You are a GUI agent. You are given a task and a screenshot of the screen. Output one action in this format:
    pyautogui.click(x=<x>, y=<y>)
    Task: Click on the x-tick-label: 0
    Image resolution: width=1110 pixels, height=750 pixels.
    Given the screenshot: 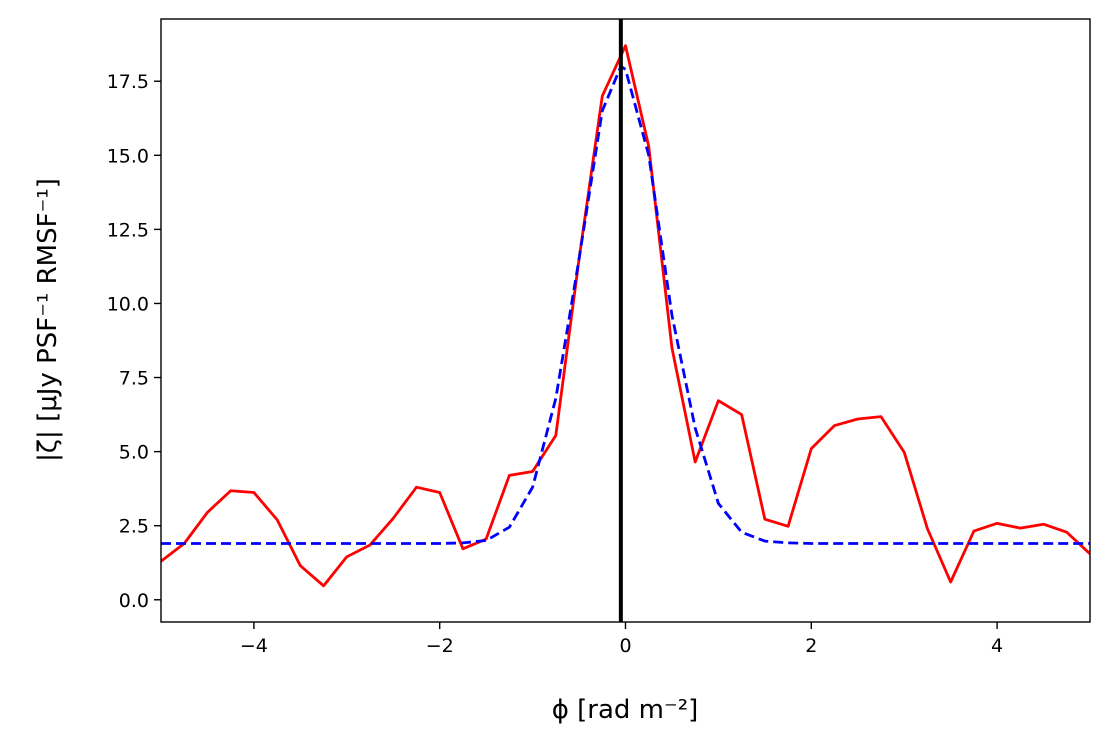 What is the action you would take?
    pyautogui.click(x=625, y=646)
    